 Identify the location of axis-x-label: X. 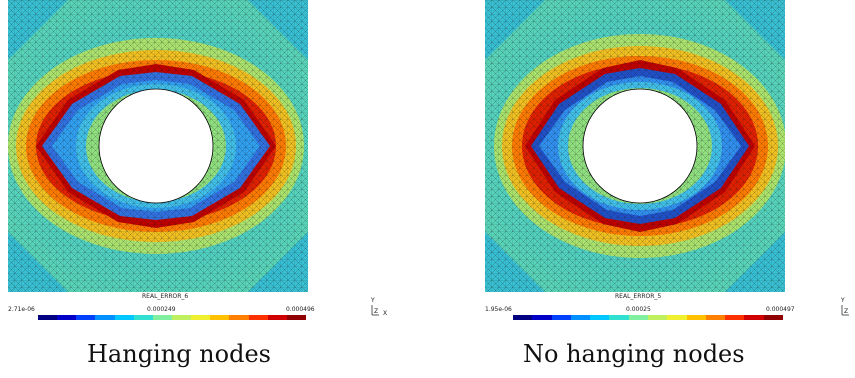
(385, 313).